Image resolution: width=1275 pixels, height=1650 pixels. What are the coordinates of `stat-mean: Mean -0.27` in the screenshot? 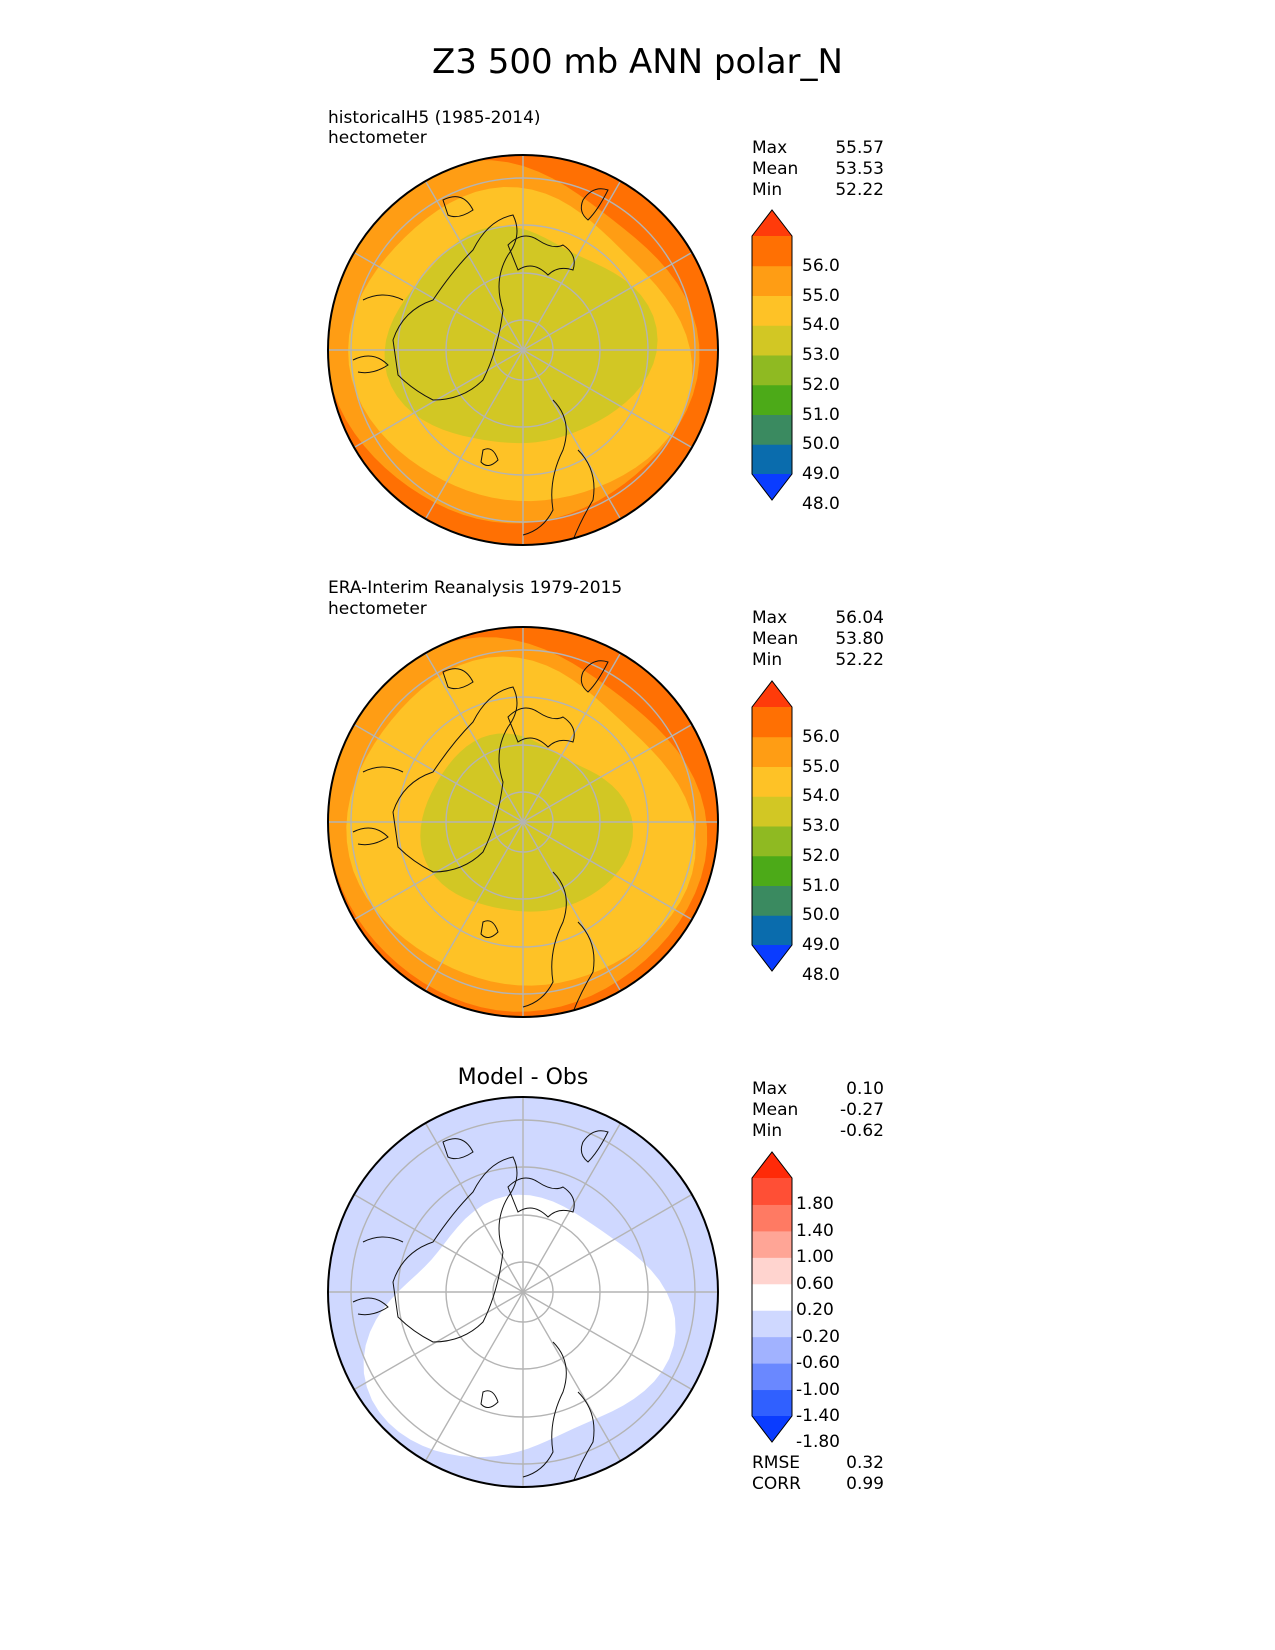 It's located at (818, 1110).